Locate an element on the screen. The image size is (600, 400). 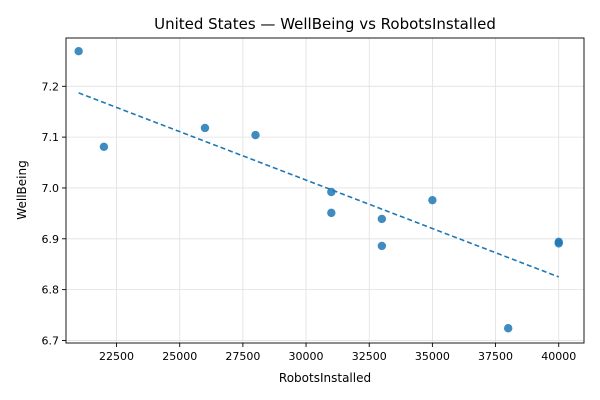
x-tick-label: 22500 is located at coordinates (116, 356).